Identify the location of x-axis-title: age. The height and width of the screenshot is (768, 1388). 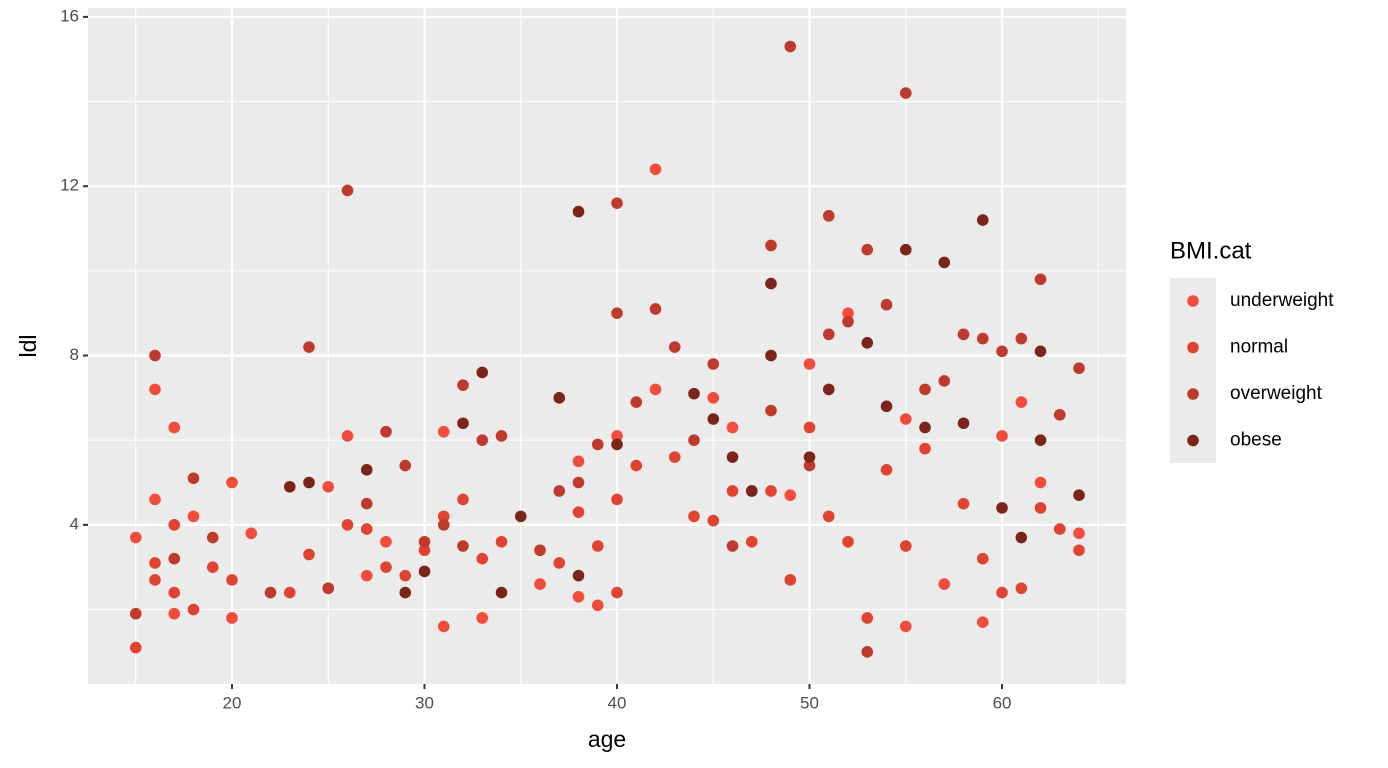
(607, 739).